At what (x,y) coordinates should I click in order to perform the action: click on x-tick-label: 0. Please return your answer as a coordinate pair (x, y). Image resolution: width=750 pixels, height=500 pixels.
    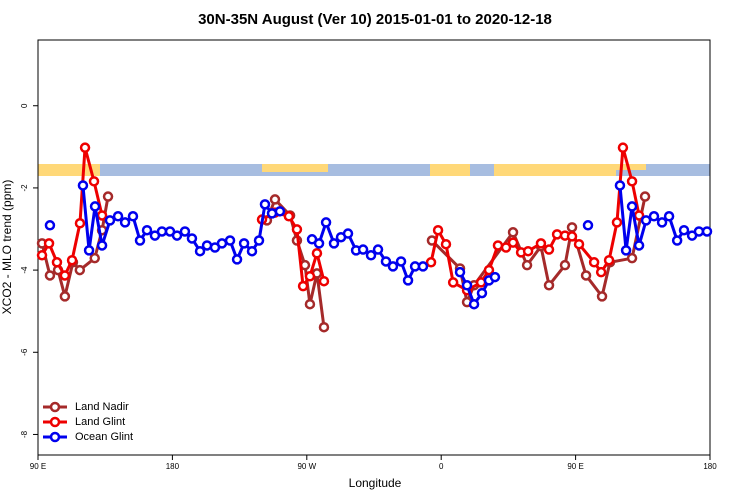
    Looking at the image, I should click on (441, 466).